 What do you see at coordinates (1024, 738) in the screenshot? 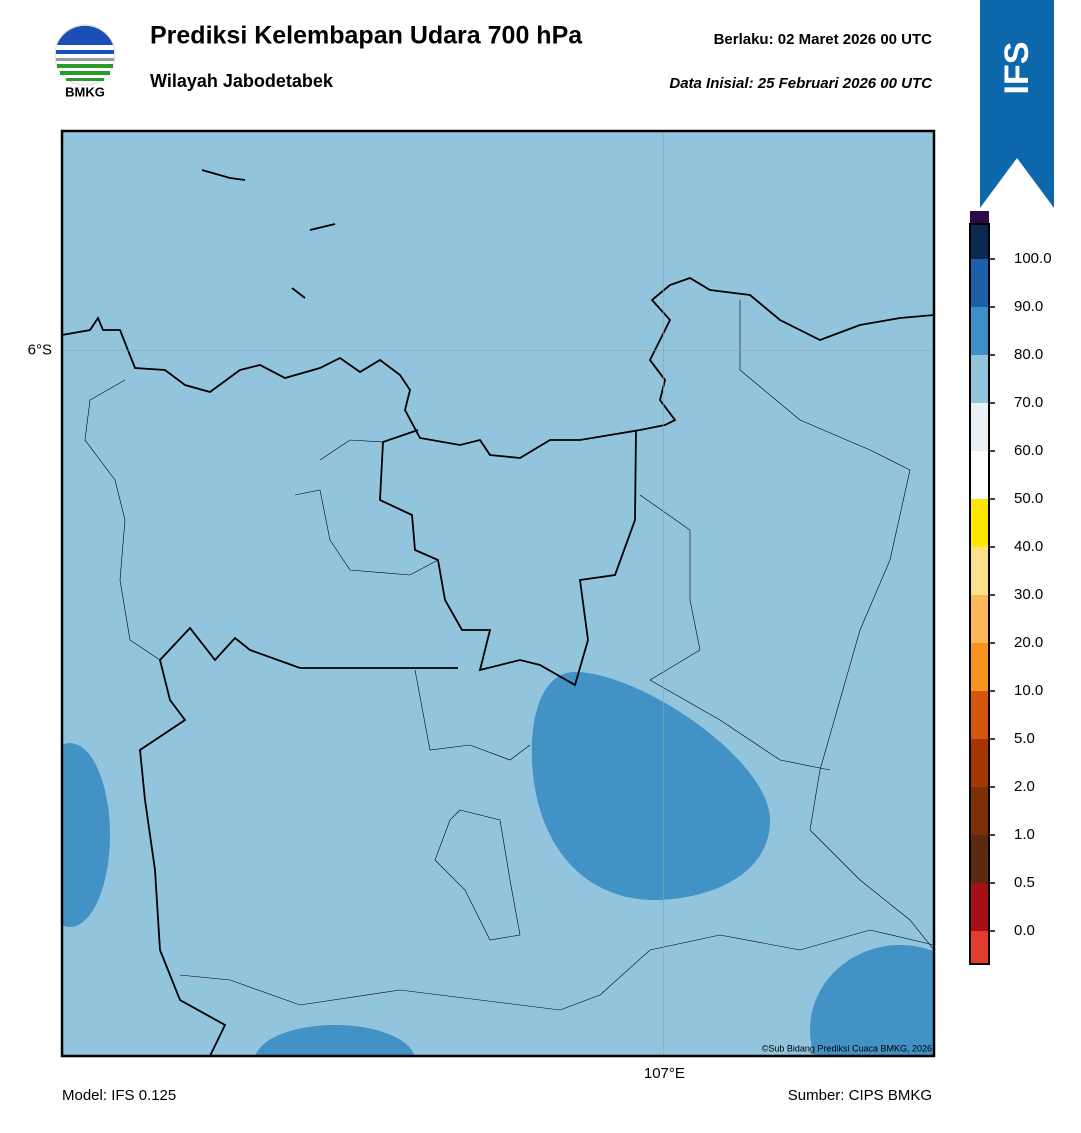
I see `colorbar-label: 5.0` at bounding box center [1024, 738].